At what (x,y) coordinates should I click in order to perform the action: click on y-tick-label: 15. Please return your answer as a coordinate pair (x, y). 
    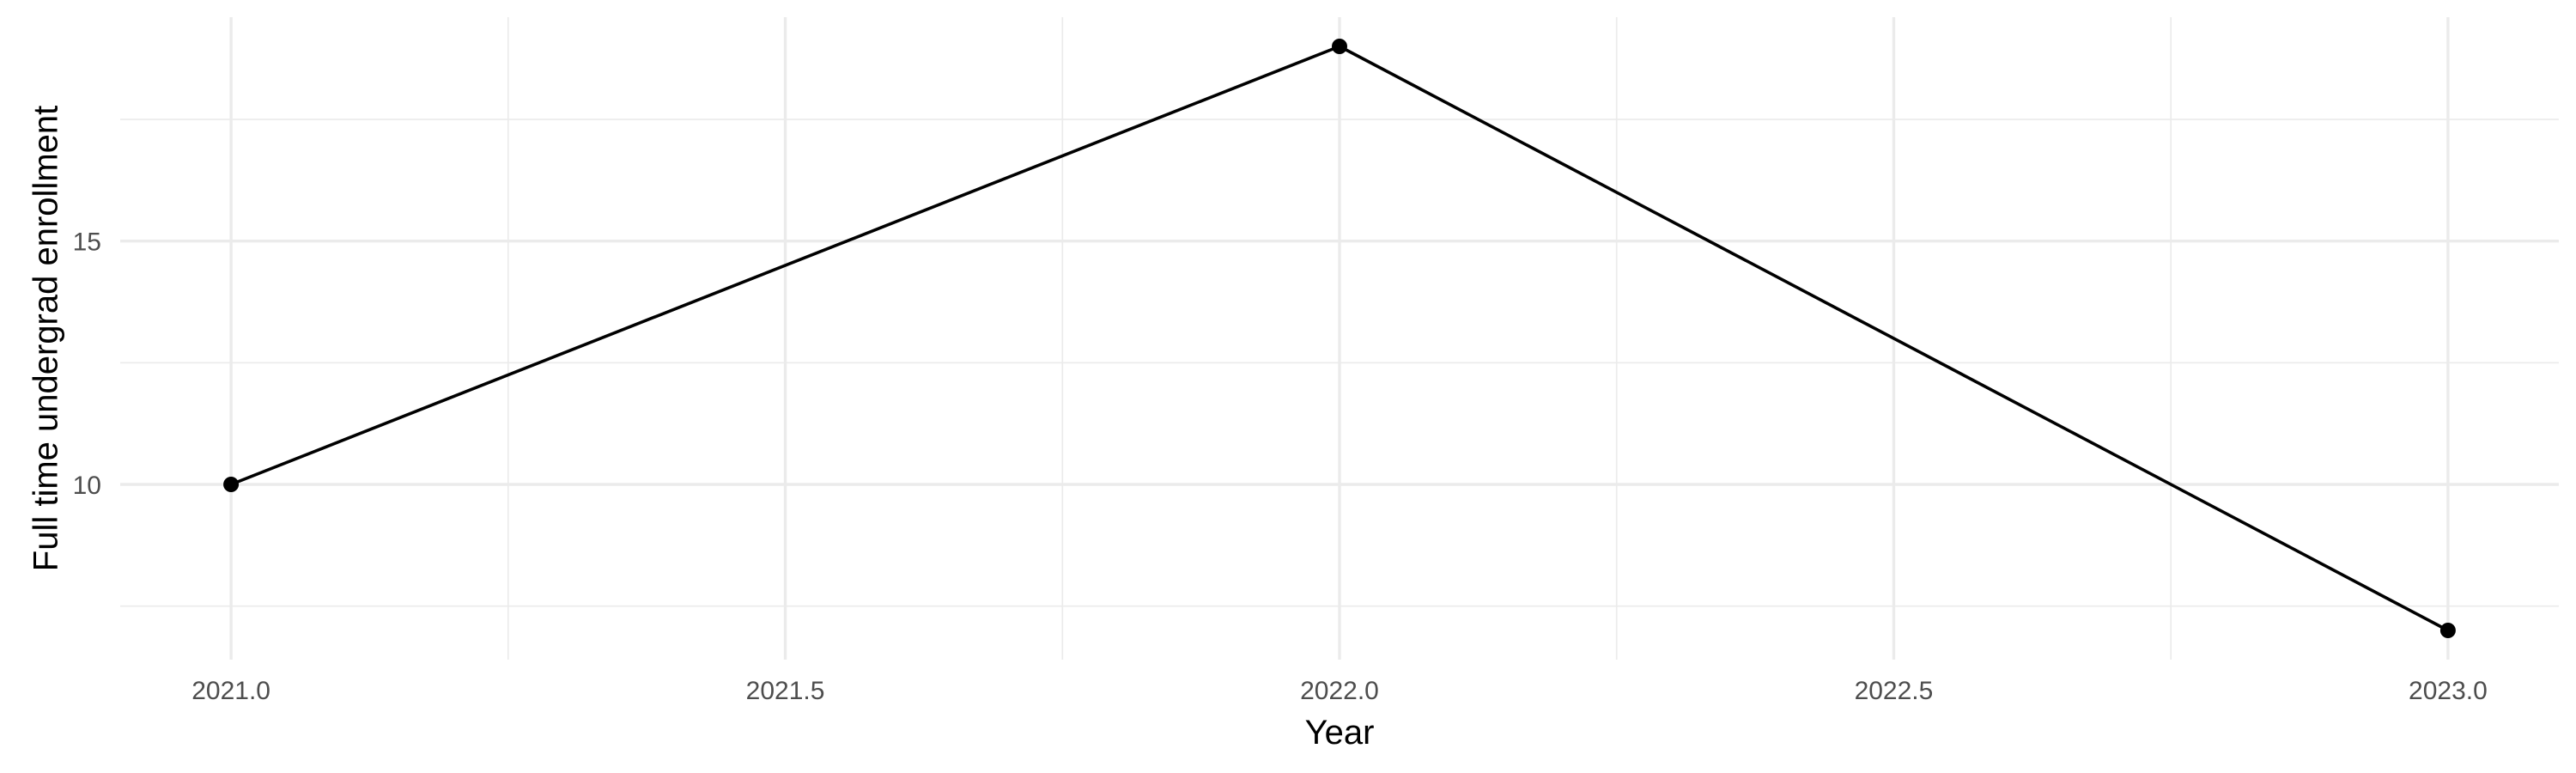
    Looking at the image, I should click on (87, 242).